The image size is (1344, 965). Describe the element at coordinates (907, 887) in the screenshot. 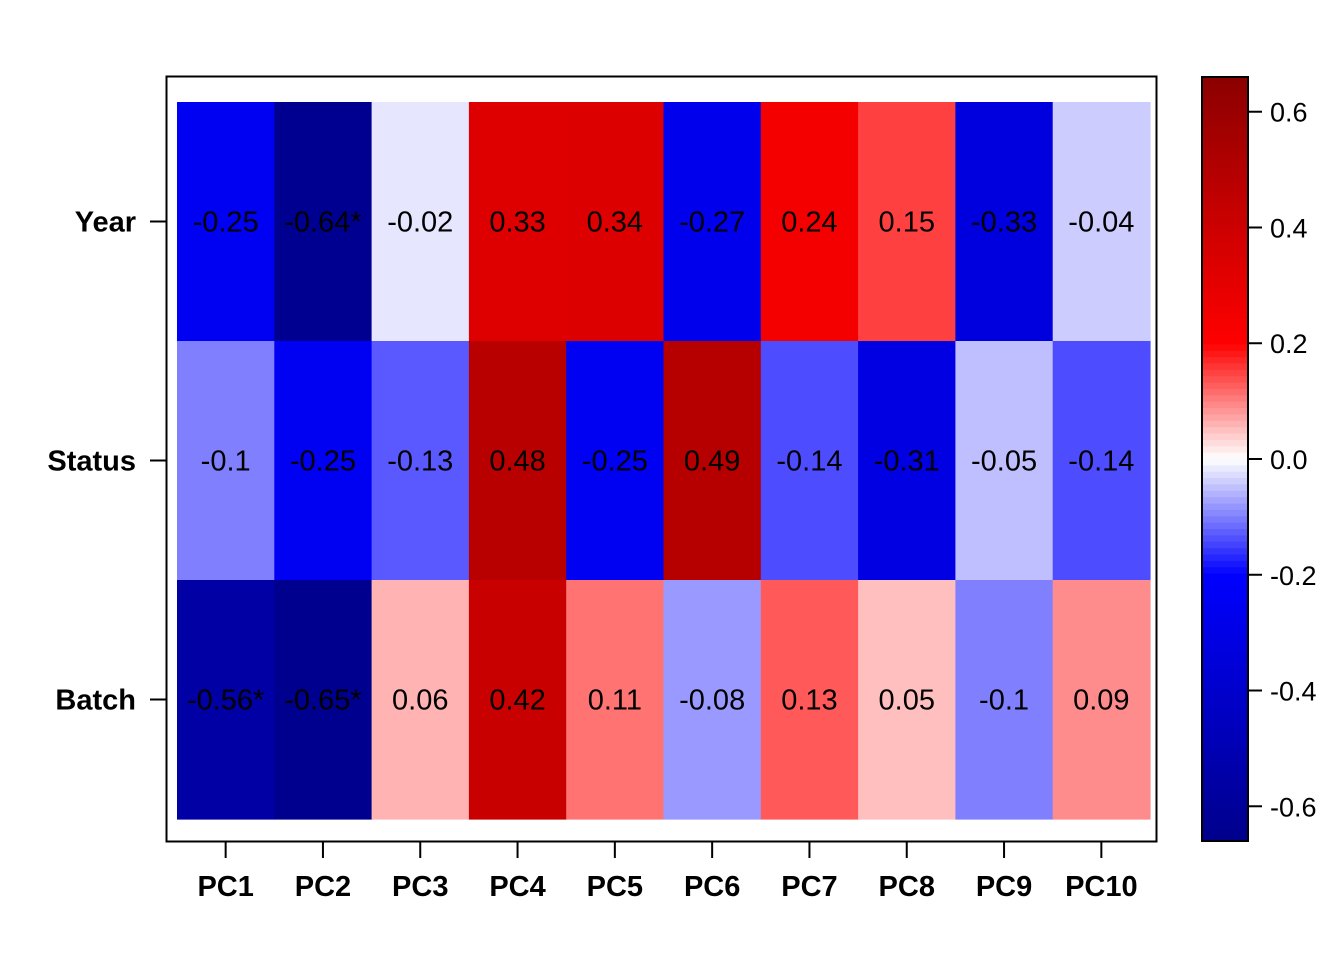

I see `column-label-pc8: PC8` at that location.